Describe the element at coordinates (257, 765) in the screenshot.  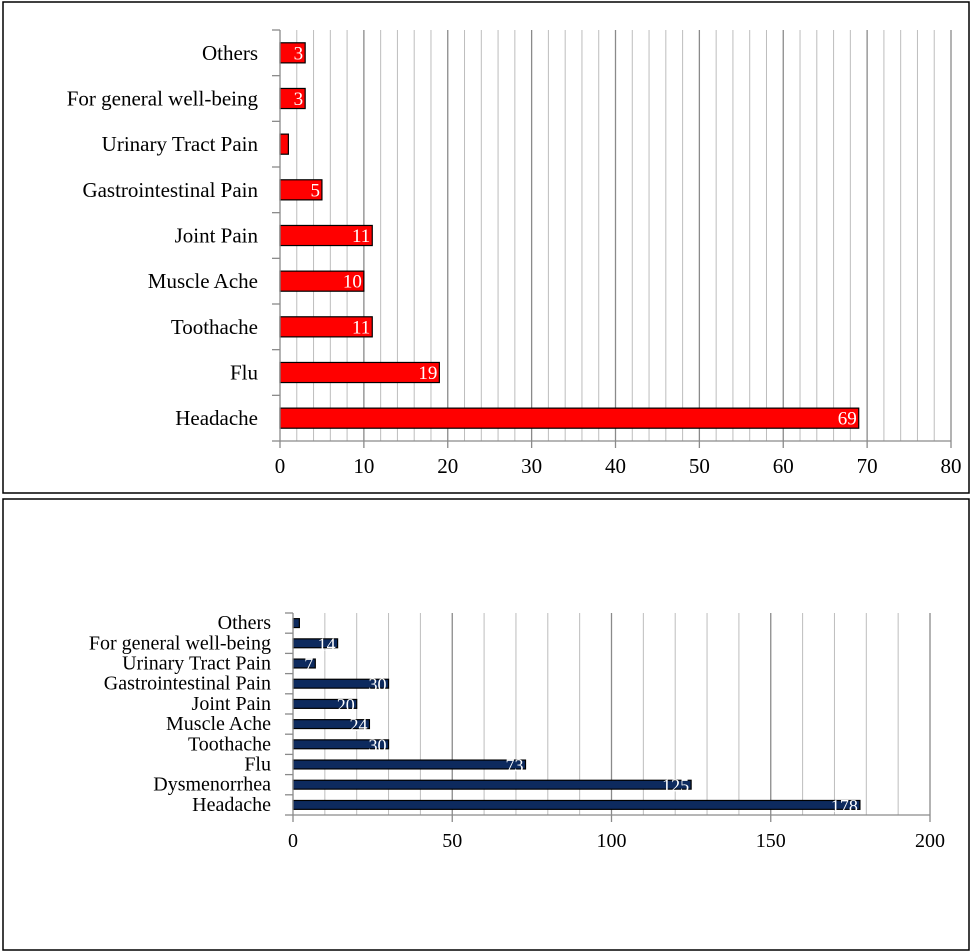
I see `chart-2-category-label: Flu` at that location.